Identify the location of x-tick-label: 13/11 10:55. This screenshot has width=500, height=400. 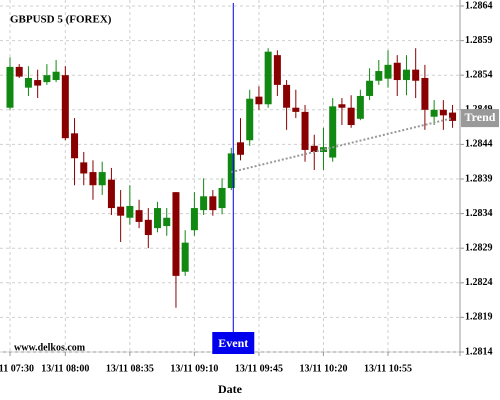
(388, 368).